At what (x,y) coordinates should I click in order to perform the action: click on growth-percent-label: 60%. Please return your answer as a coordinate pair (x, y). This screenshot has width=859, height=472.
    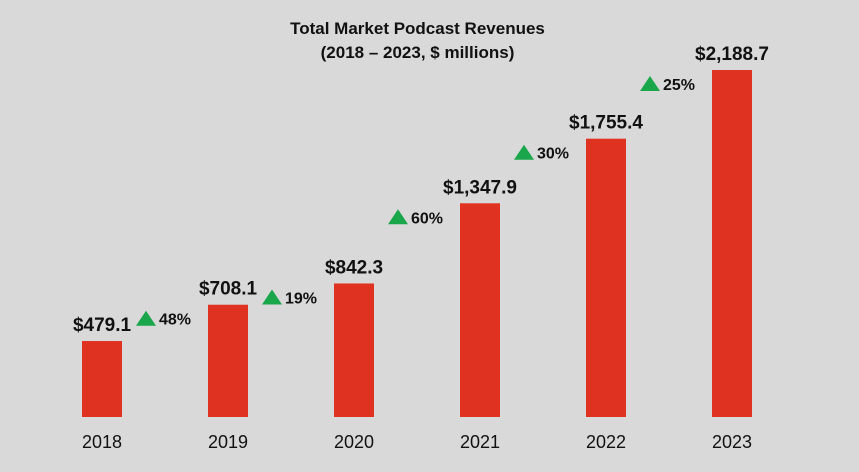
    Looking at the image, I should click on (427, 218).